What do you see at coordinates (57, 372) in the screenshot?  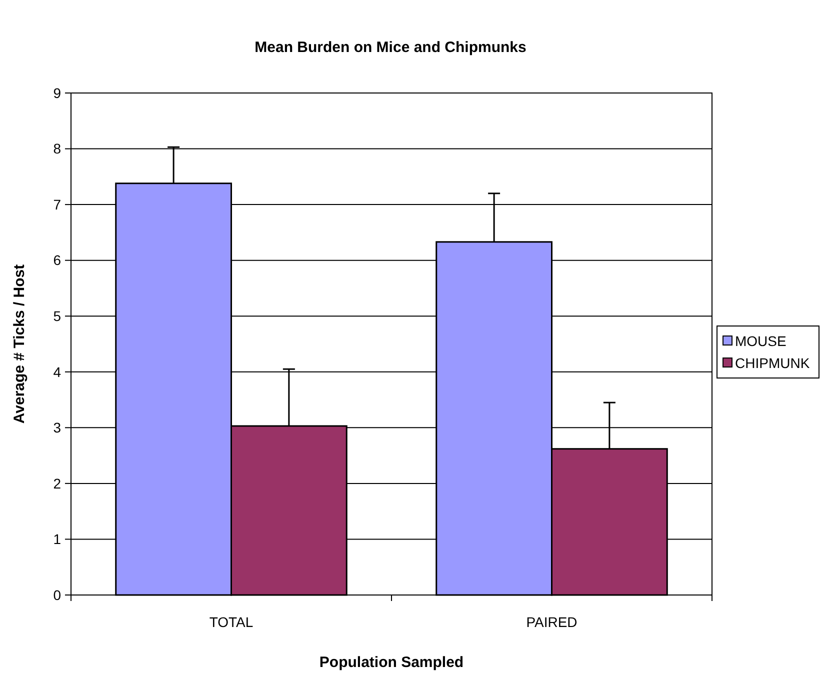 I see `y-tick-label: 4` at bounding box center [57, 372].